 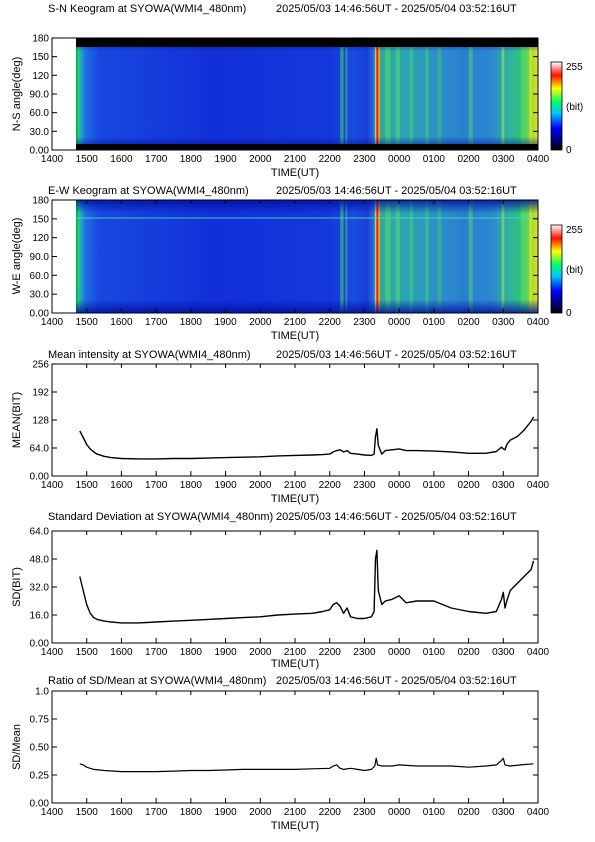 What do you see at coordinates (147, 9) in the screenshot?
I see `sn-keogram-title: S-N Keogram at SYOWA(WMI4_480nm)` at bounding box center [147, 9].